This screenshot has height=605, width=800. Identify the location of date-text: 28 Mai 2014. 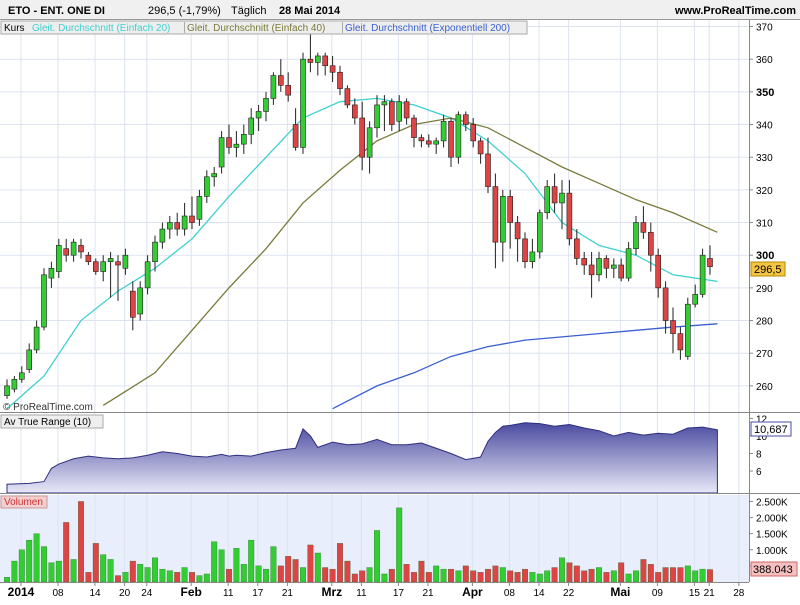
(310, 11).